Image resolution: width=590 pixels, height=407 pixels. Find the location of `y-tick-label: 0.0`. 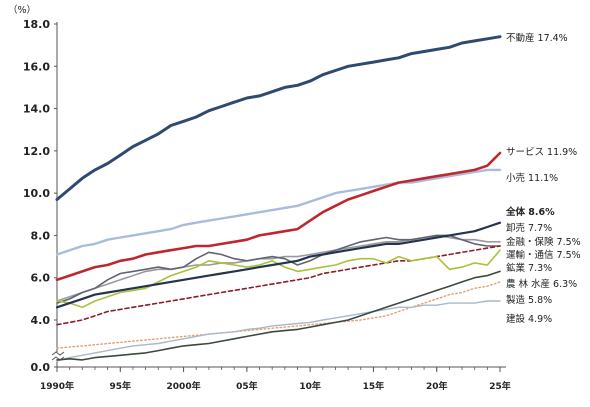

y-tick-label: 0.0 is located at coordinates (41, 367).